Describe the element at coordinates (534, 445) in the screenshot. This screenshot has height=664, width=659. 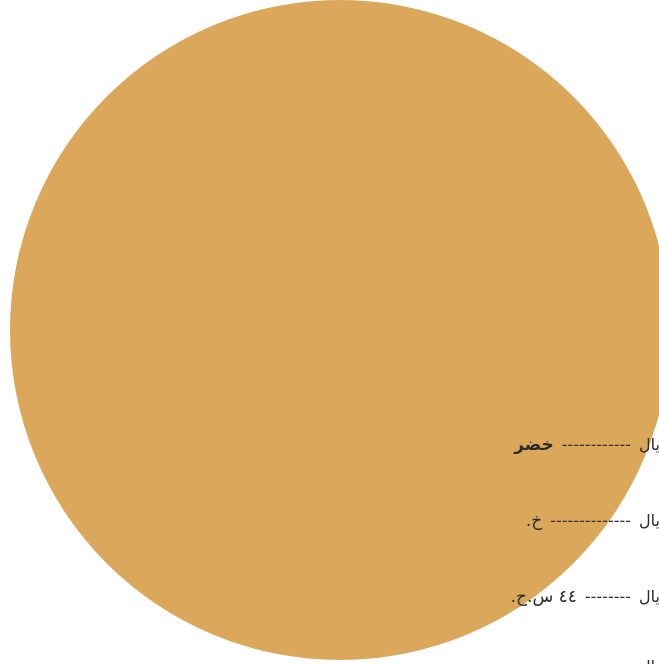
I see `item-name: خضر` at that location.